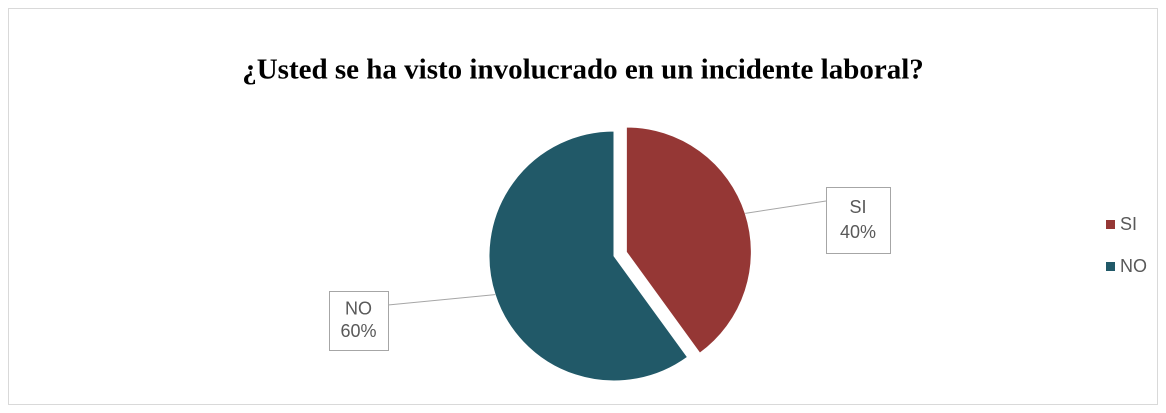  I want to click on data-label-value: 60%, so click(358, 331).